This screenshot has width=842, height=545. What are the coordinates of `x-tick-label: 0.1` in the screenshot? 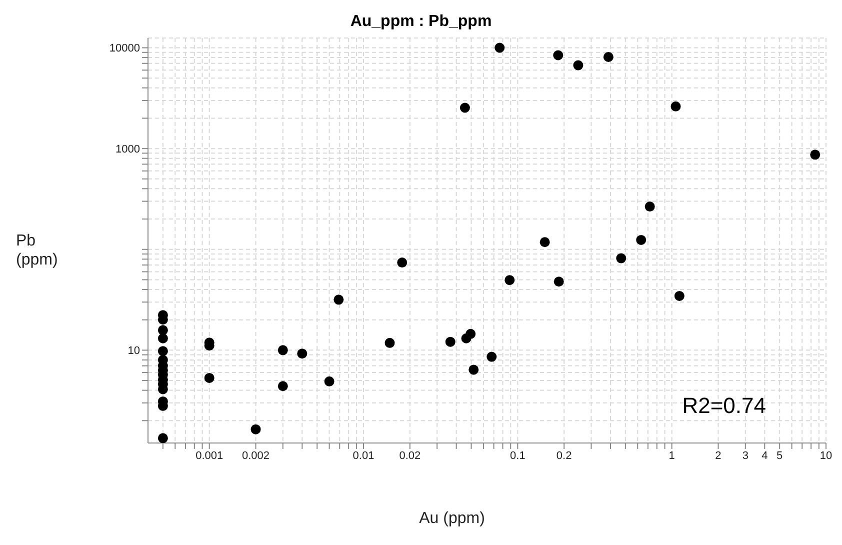 It's located at (518, 456).